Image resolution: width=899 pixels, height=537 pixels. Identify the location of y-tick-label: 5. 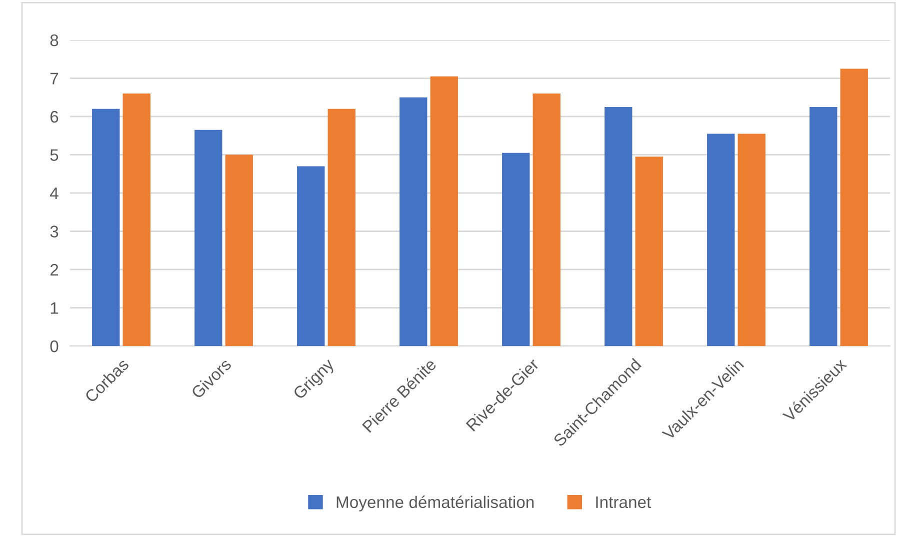
(54, 155).